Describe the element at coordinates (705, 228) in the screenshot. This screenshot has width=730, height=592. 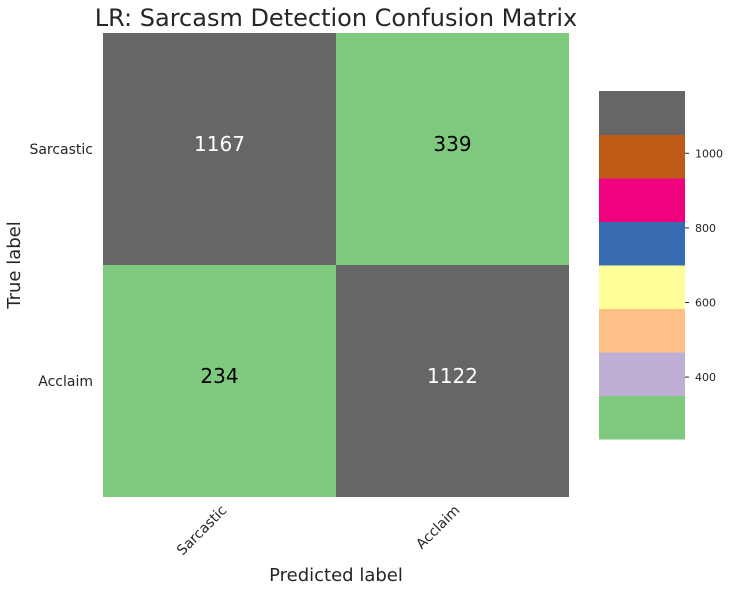
I see `colorbar-tick-label: 800` at that location.